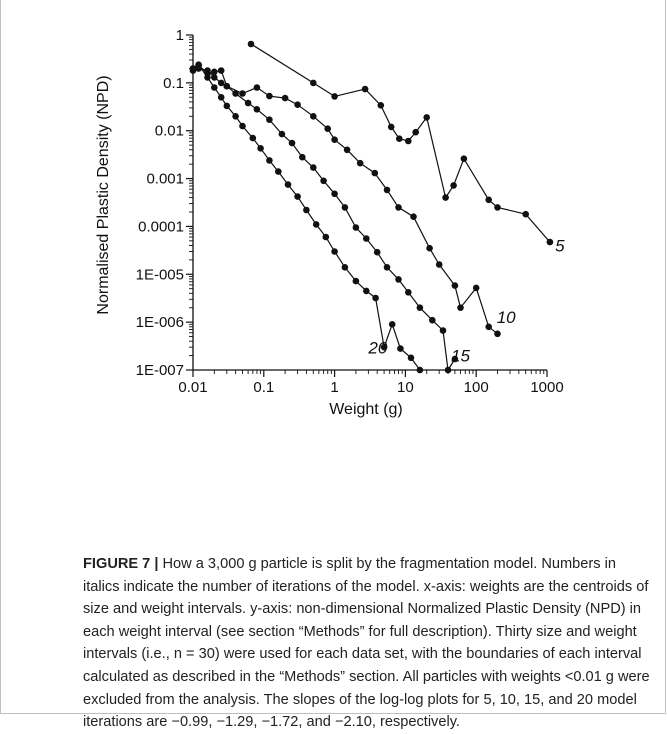  I want to click on x-tick-label: 1000, so click(546, 387).